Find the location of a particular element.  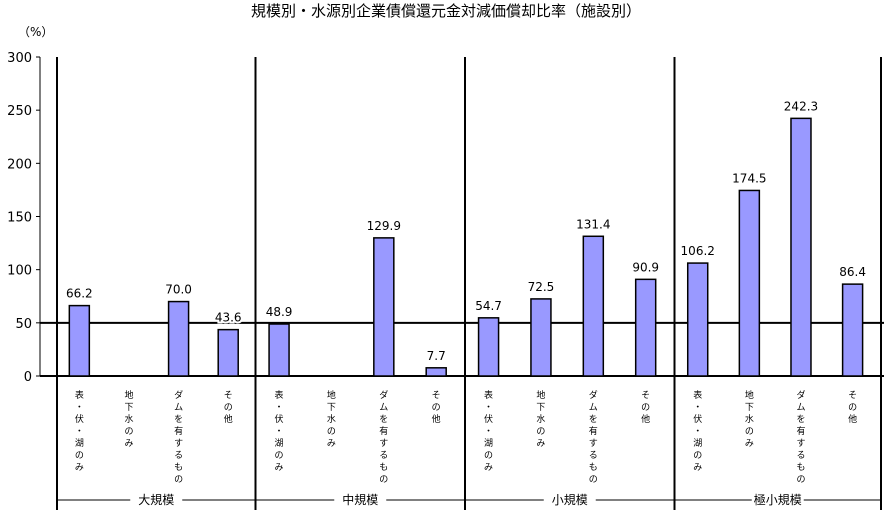

data-label: 86.4 is located at coordinates (852, 272).